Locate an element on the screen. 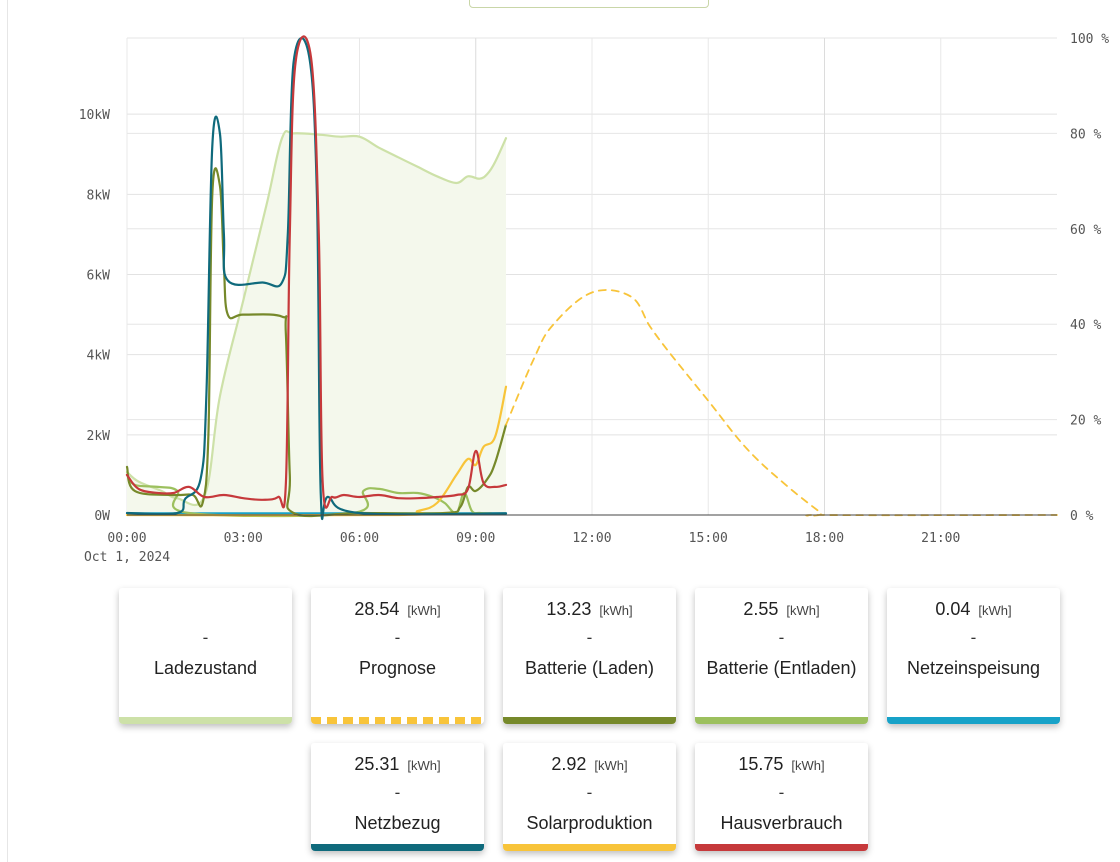 Image resolution: width=1120 pixels, height=862 pixels. x-date-label: Oct 1, 2024 is located at coordinates (127, 557).